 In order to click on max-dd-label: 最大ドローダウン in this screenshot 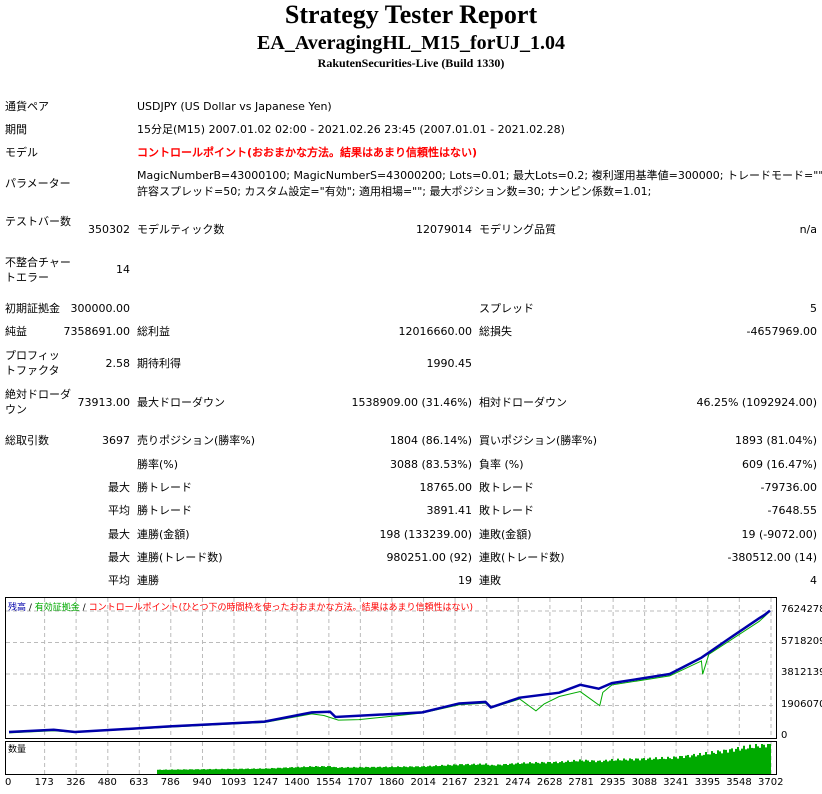, I will do `click(181, 402)`.